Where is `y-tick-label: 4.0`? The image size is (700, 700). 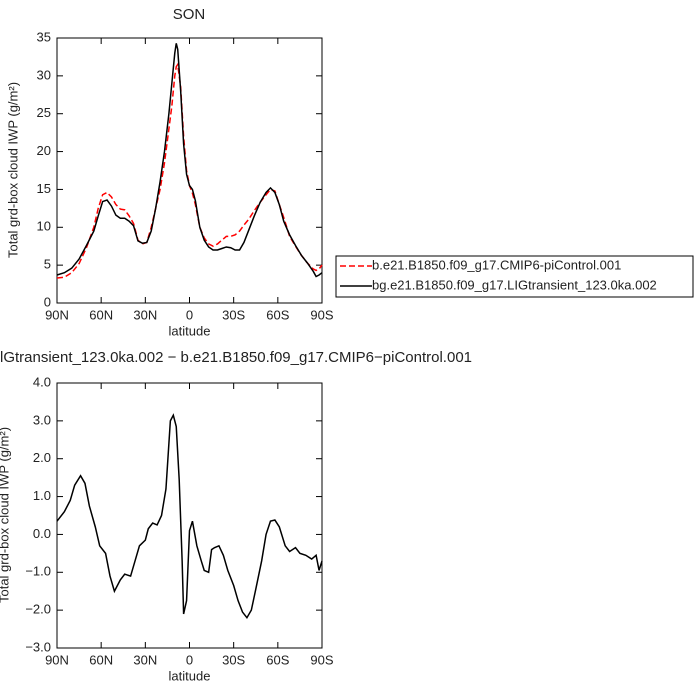 y-tick-label: 4.0 is located at coordinates (42, 381).